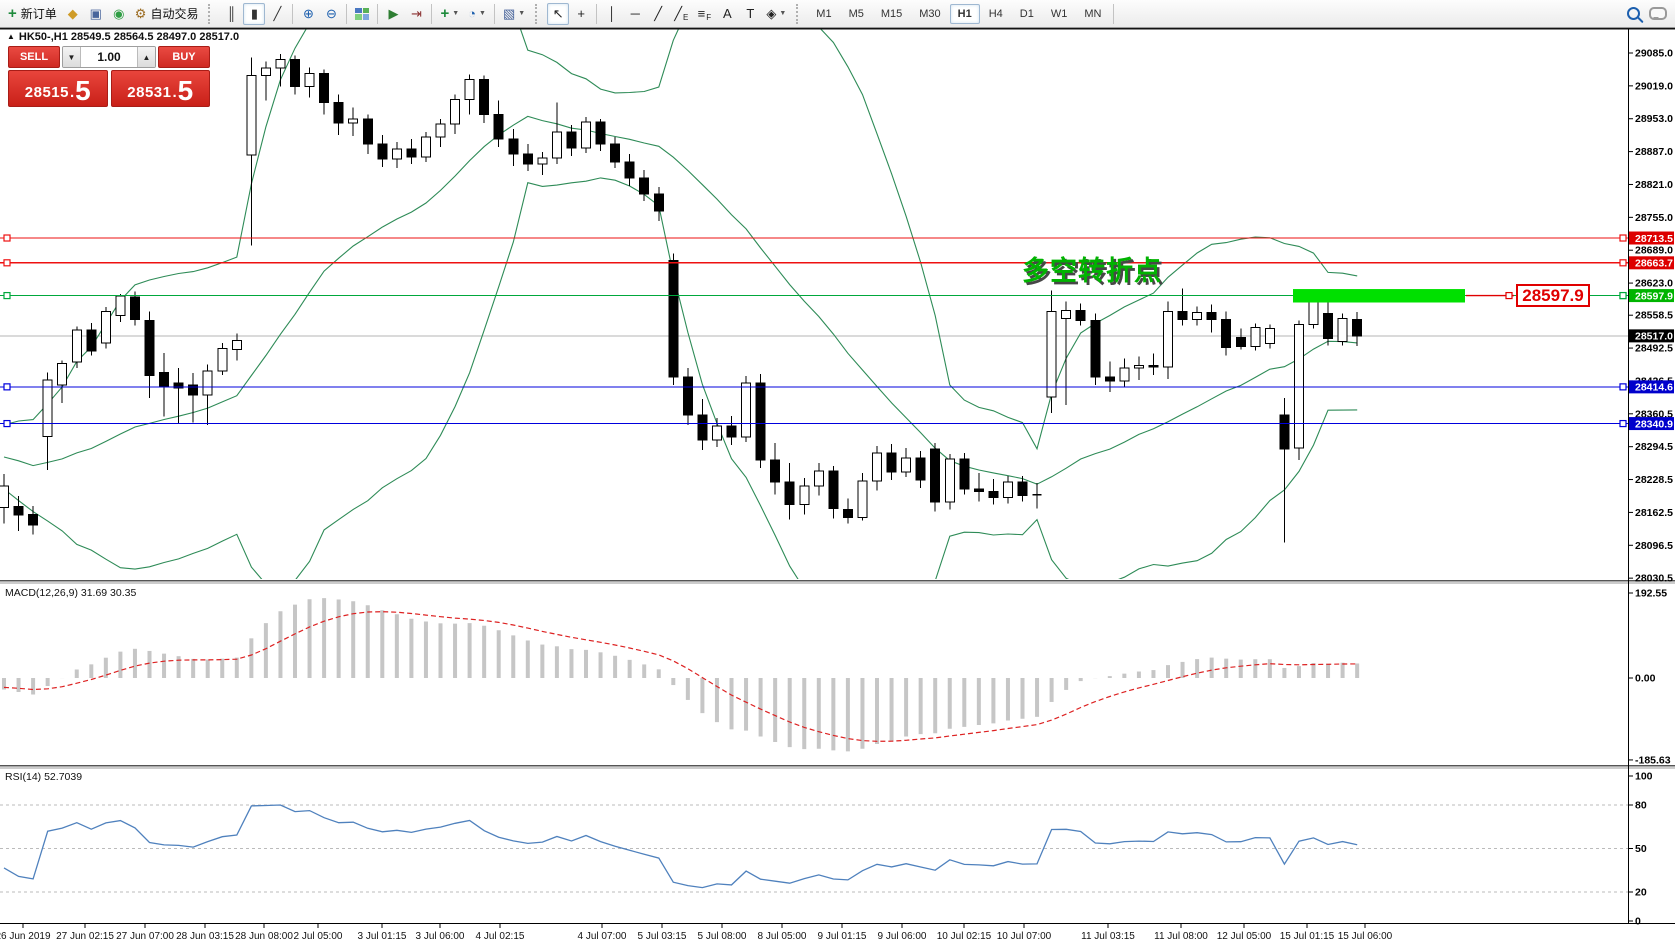  I want to click on signals-icon: ◉, so click(119, 13).